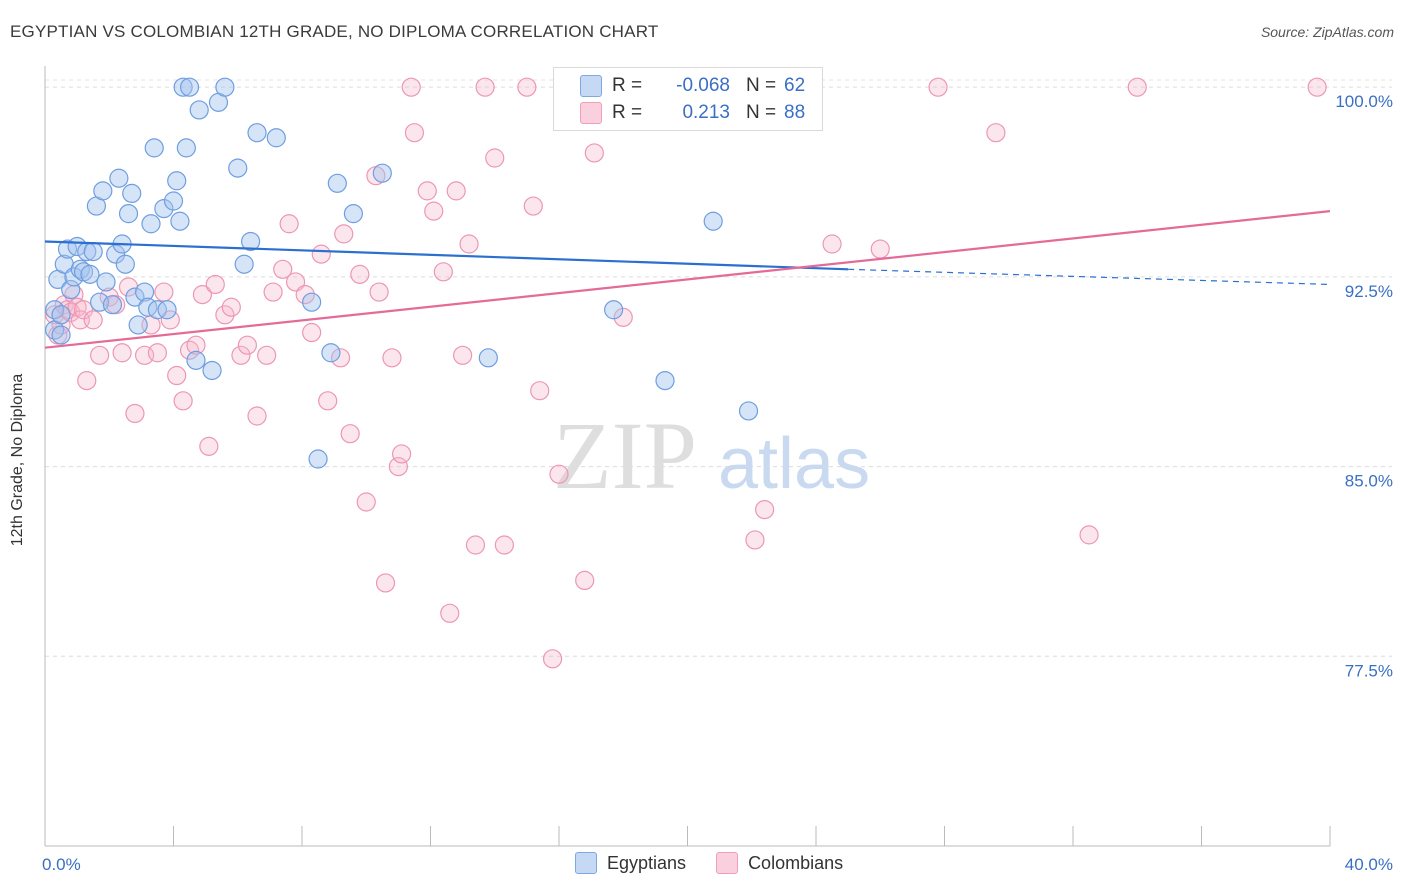 The height and width of the screenshot is (892, 1406). Describe the element at coordinates (1369, 291) in the screenshot. I see `y-tick-label: 92.5%` at that location.